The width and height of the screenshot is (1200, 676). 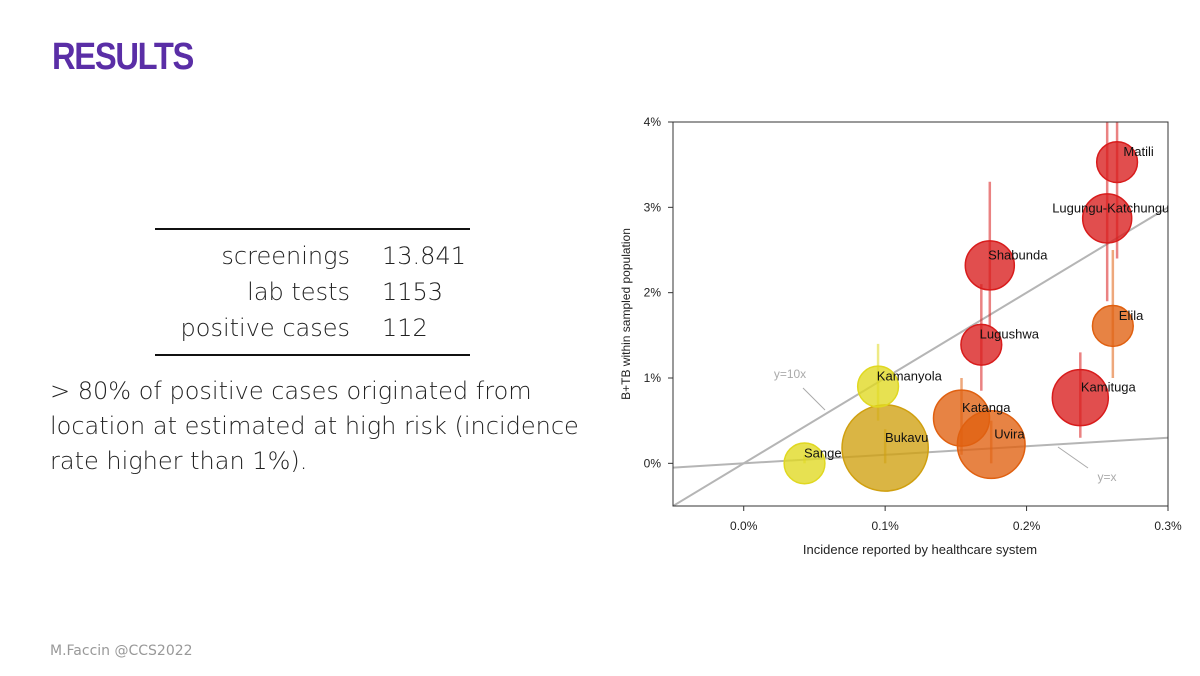 I want to click on stats-row-positive-cases: positive cases 112, so click(x=312, y=328).